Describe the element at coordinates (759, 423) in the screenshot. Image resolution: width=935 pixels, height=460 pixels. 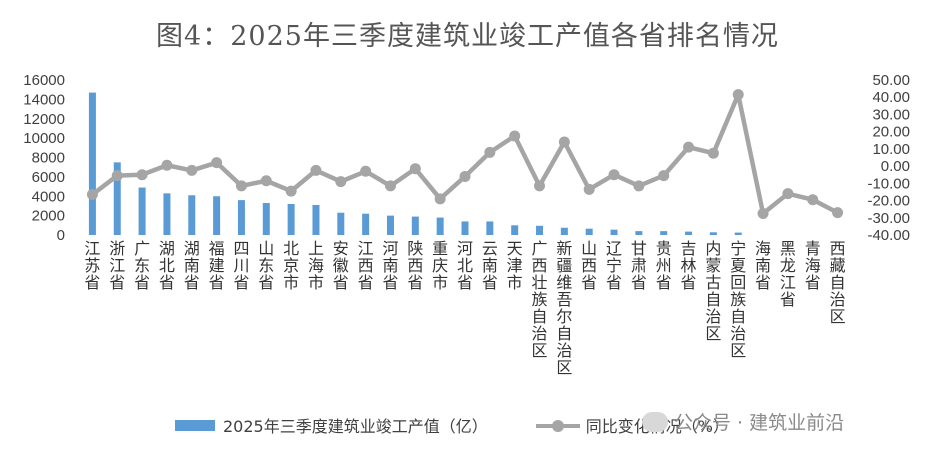
I see `watermark-text: 公众号 · 建筑业前沿` at that location.